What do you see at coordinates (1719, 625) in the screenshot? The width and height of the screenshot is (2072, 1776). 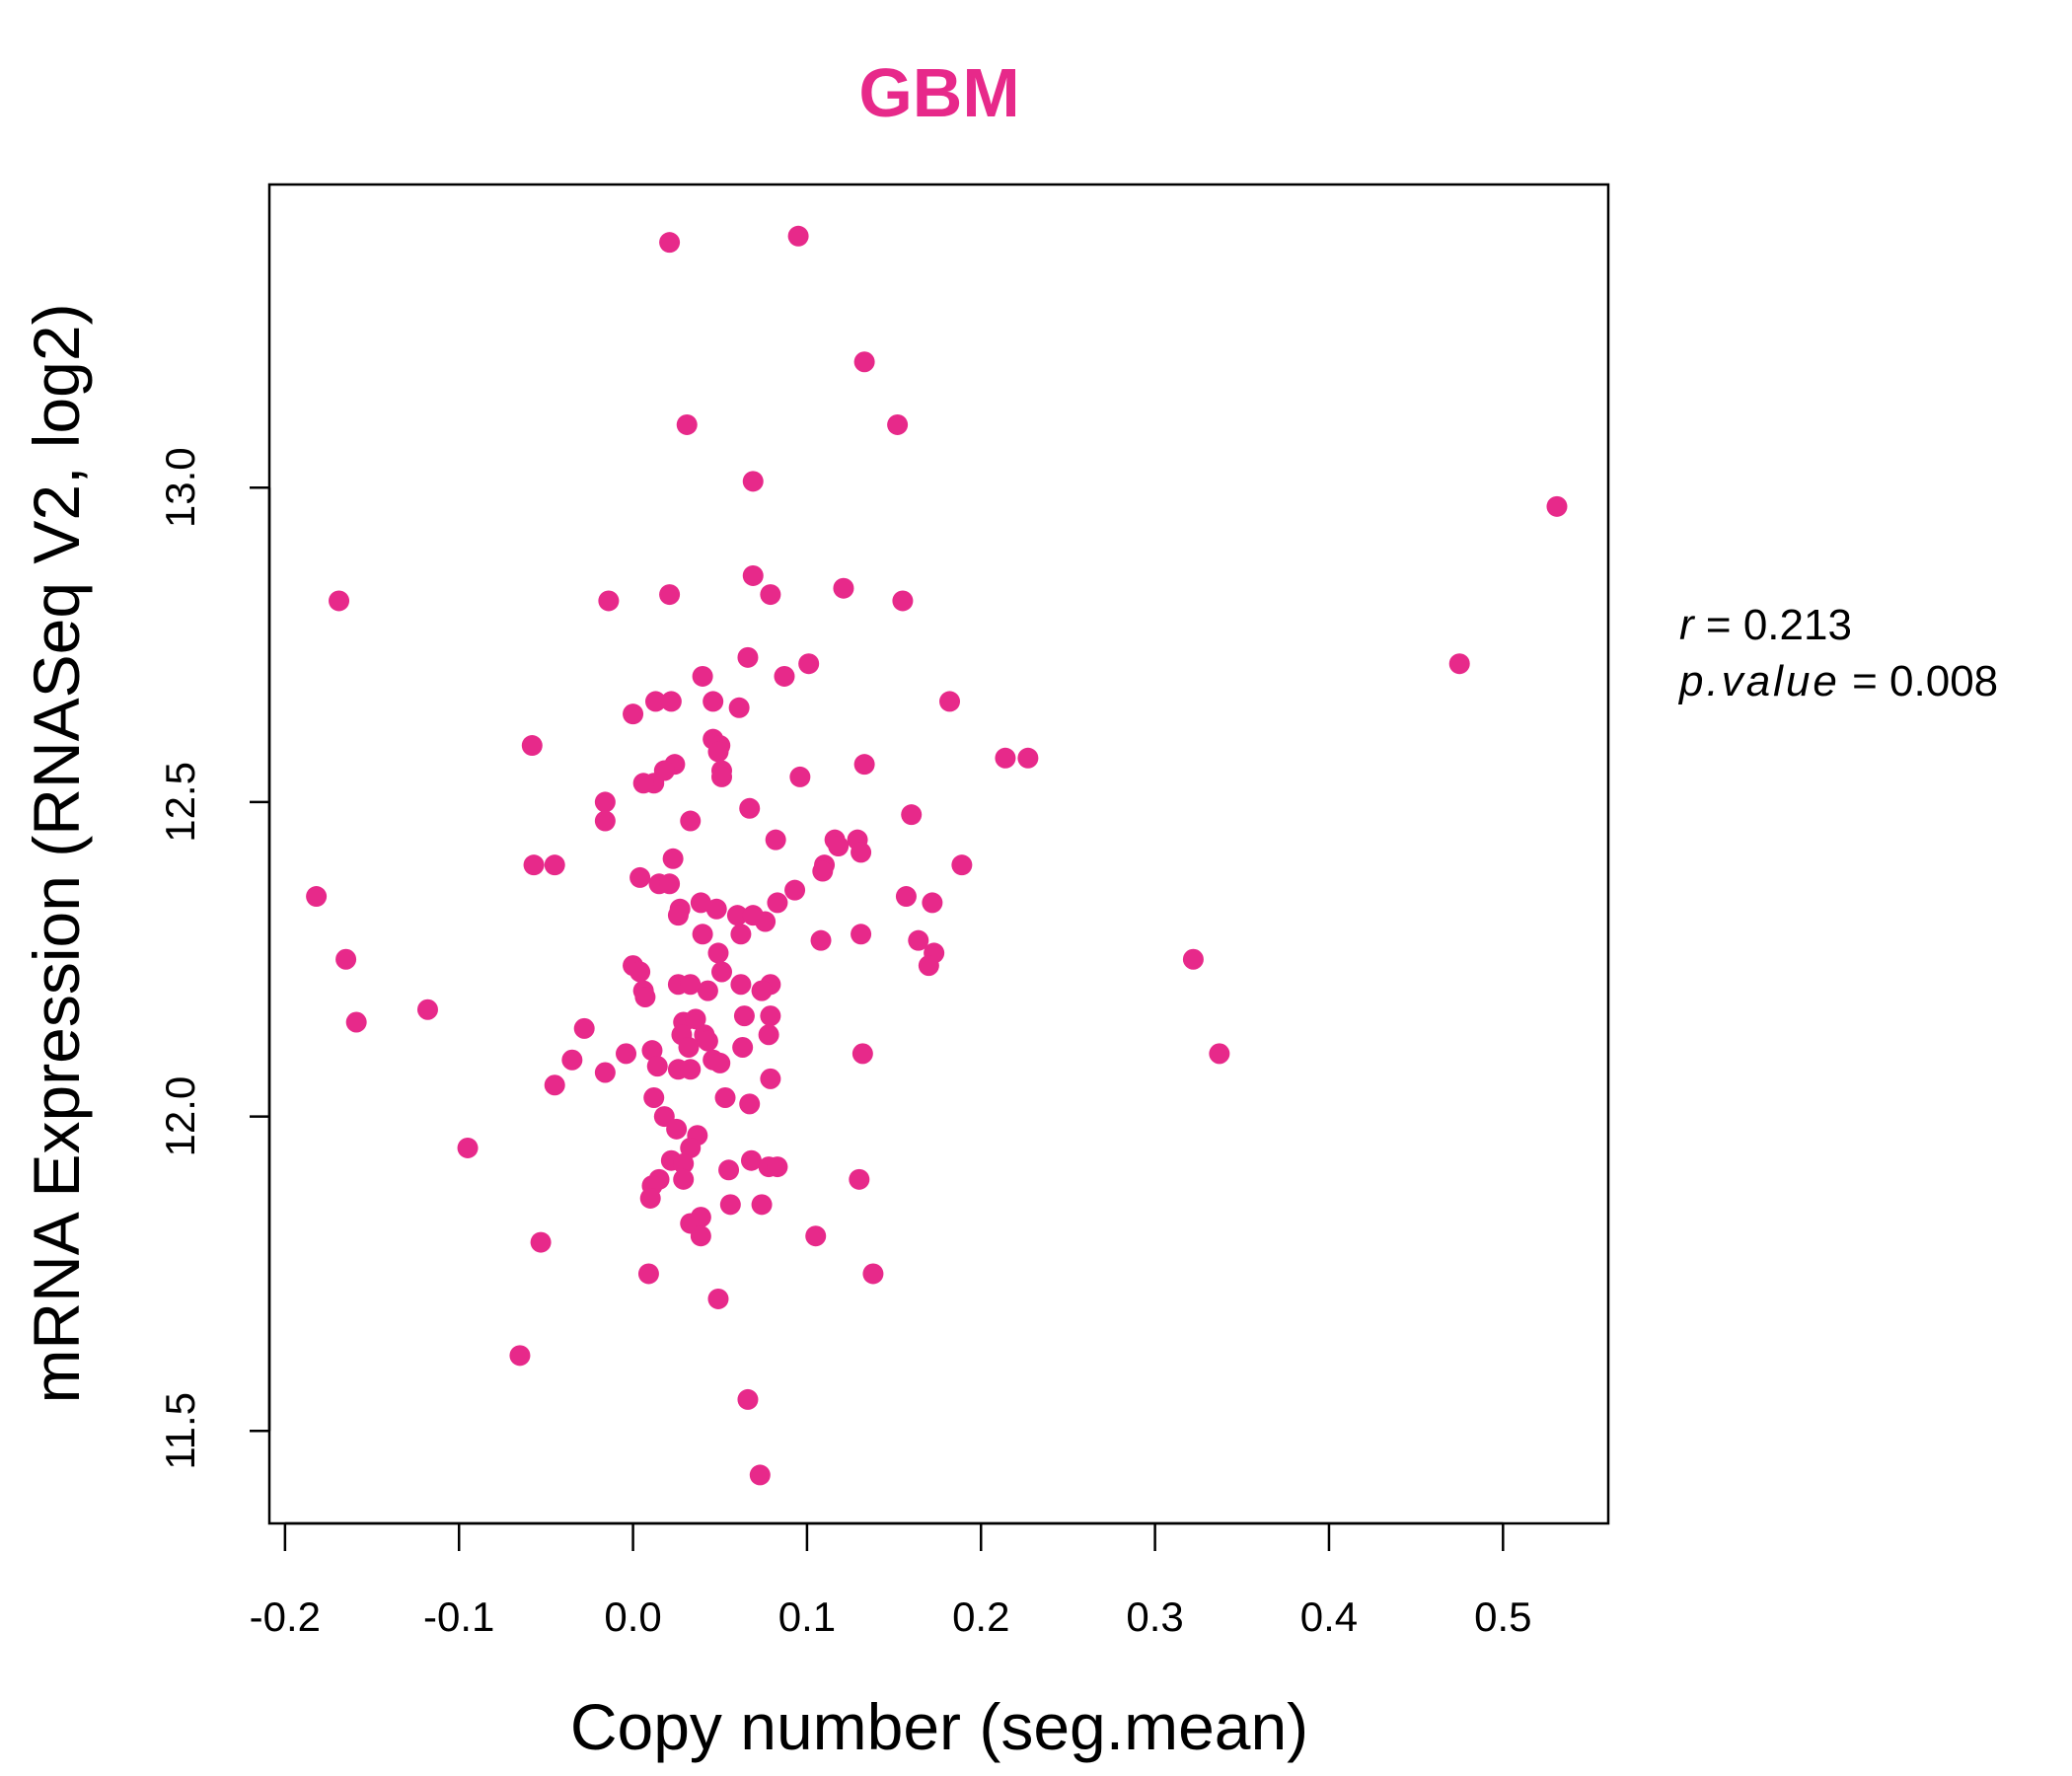 I see `r-equals: =` at bounding box center [1719, 625].